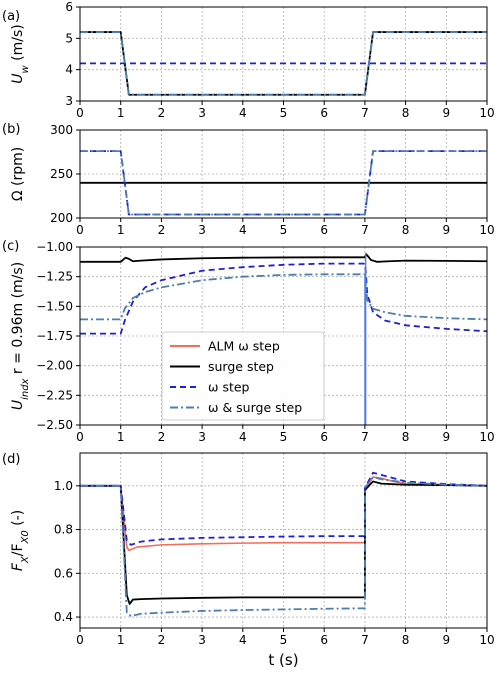 The width and height of the screenshot is (500, 676). Describe the element at coordinates (365, 338) in the screenshot. I see `series-line-alm` at that location.